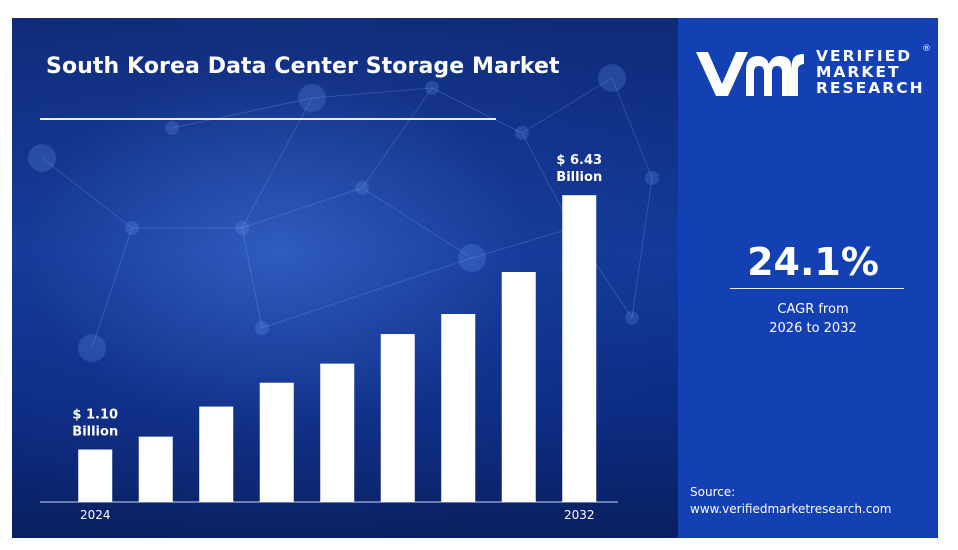  What do you see at coordinates (926, 49) in the screenshot?
I see `registered-mark: ®` at bounding box center [926, 49].